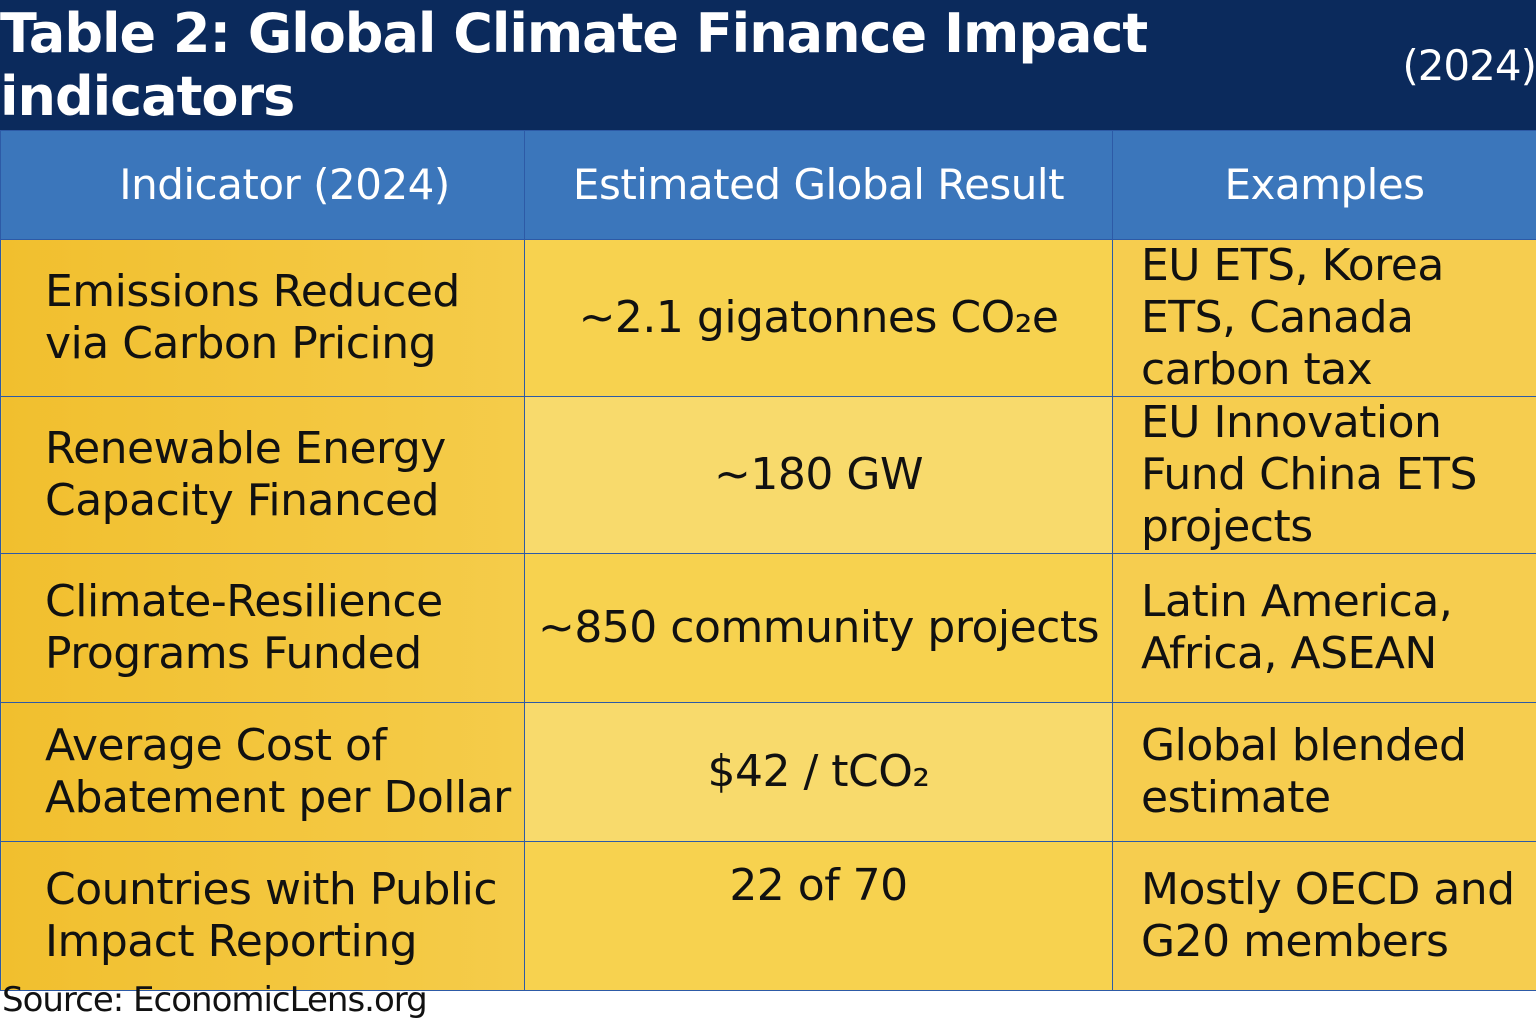  I want to click on source-note: Source: EconomicLens.org, so click(215, 1000).